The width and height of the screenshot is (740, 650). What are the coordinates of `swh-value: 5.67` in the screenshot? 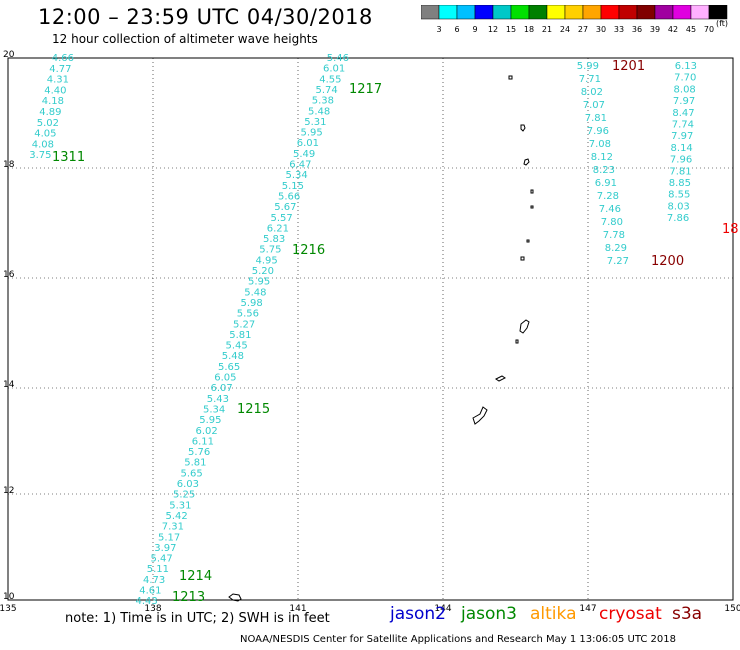 It's located at (285, 207).